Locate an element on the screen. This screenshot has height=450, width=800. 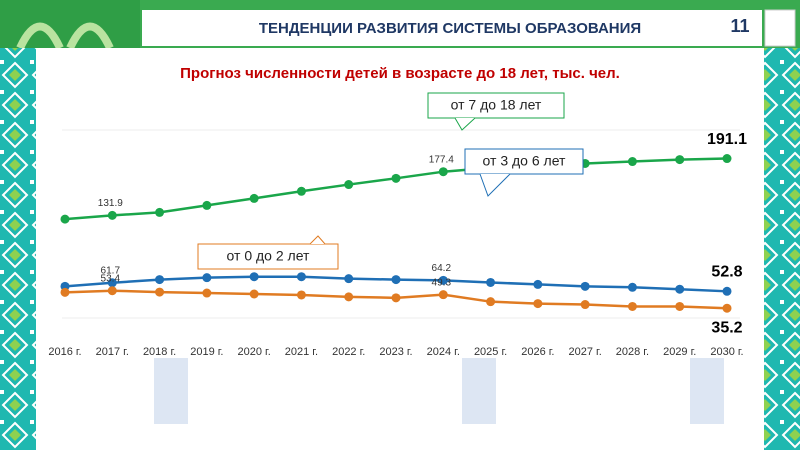
x-tick-label: 2018 г. is located at coordinates (159, 352).